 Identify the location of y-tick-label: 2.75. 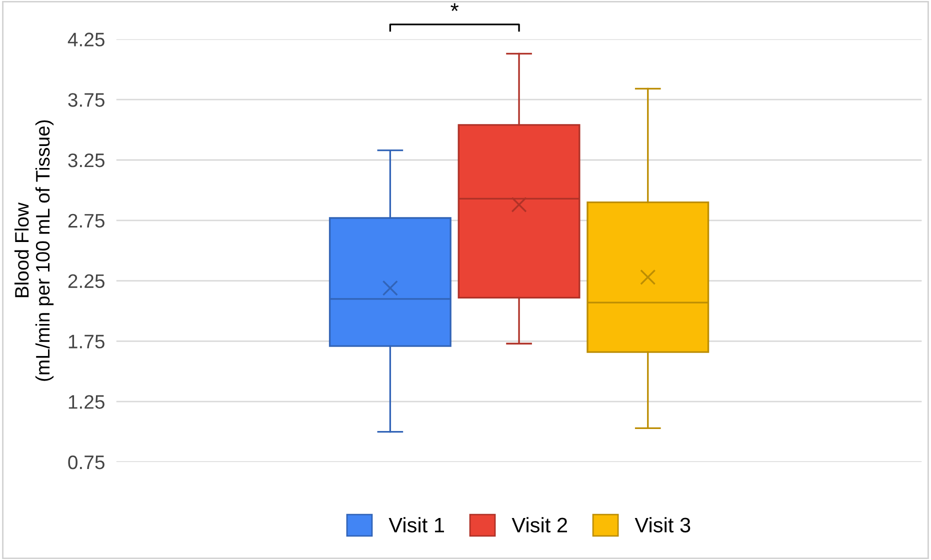
(86, 221).